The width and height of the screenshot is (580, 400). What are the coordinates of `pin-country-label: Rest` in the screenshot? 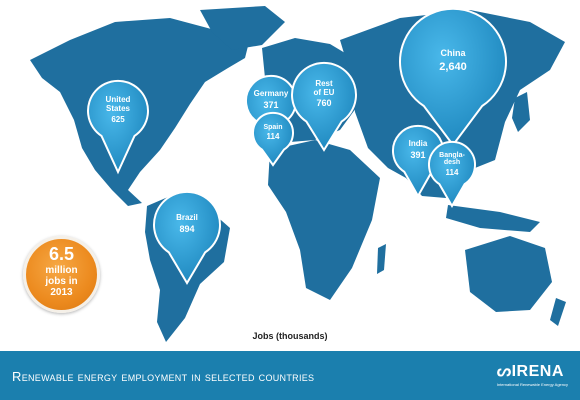 It's located at (324, 83).